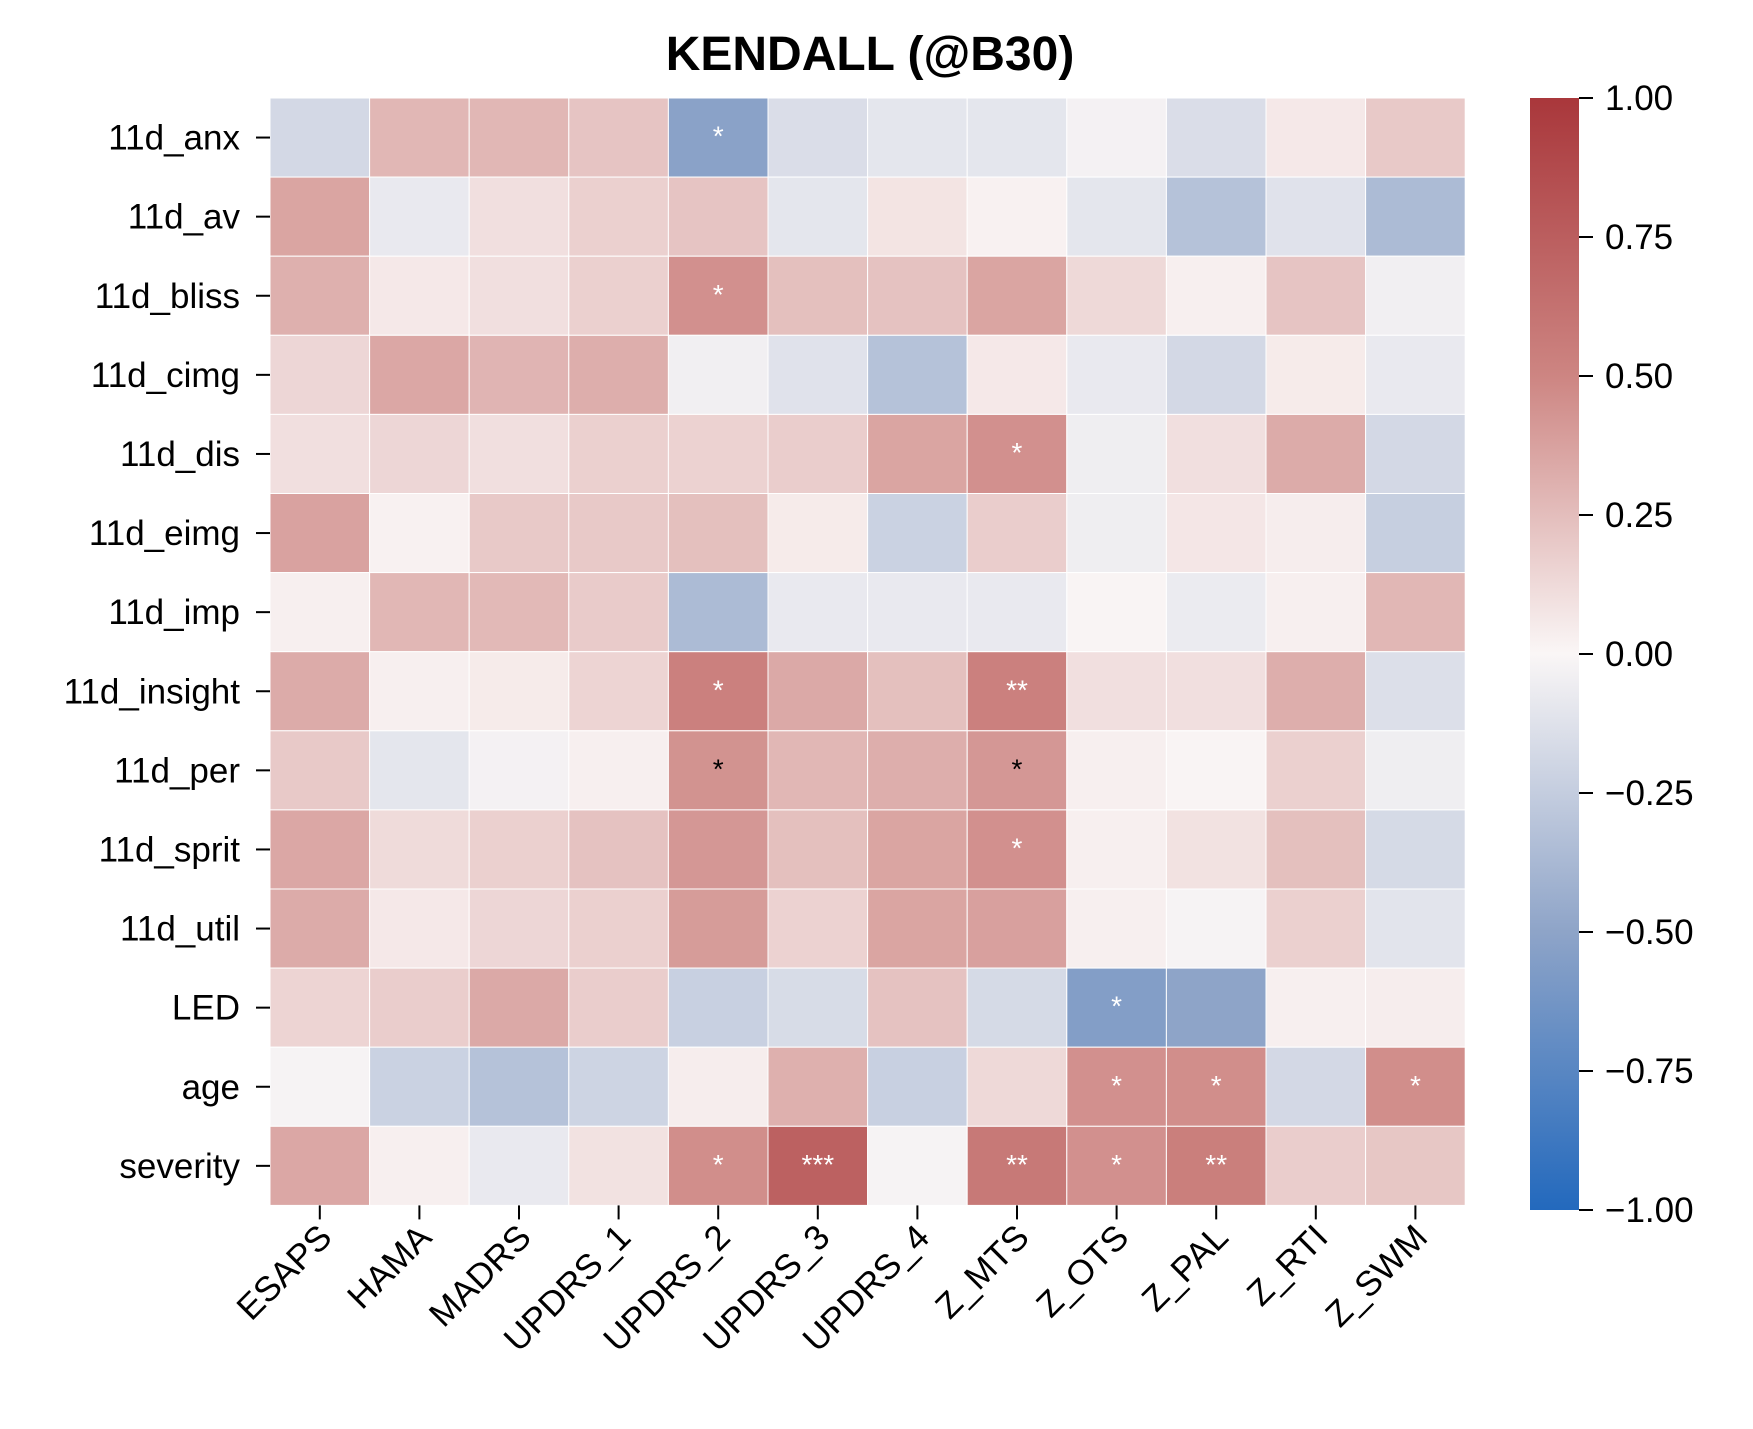  What do you see at coordinates (519, 1165) in the screenshot?
I see `heatmap-cell-severity-madrs` at bounding box center [519, 1165].